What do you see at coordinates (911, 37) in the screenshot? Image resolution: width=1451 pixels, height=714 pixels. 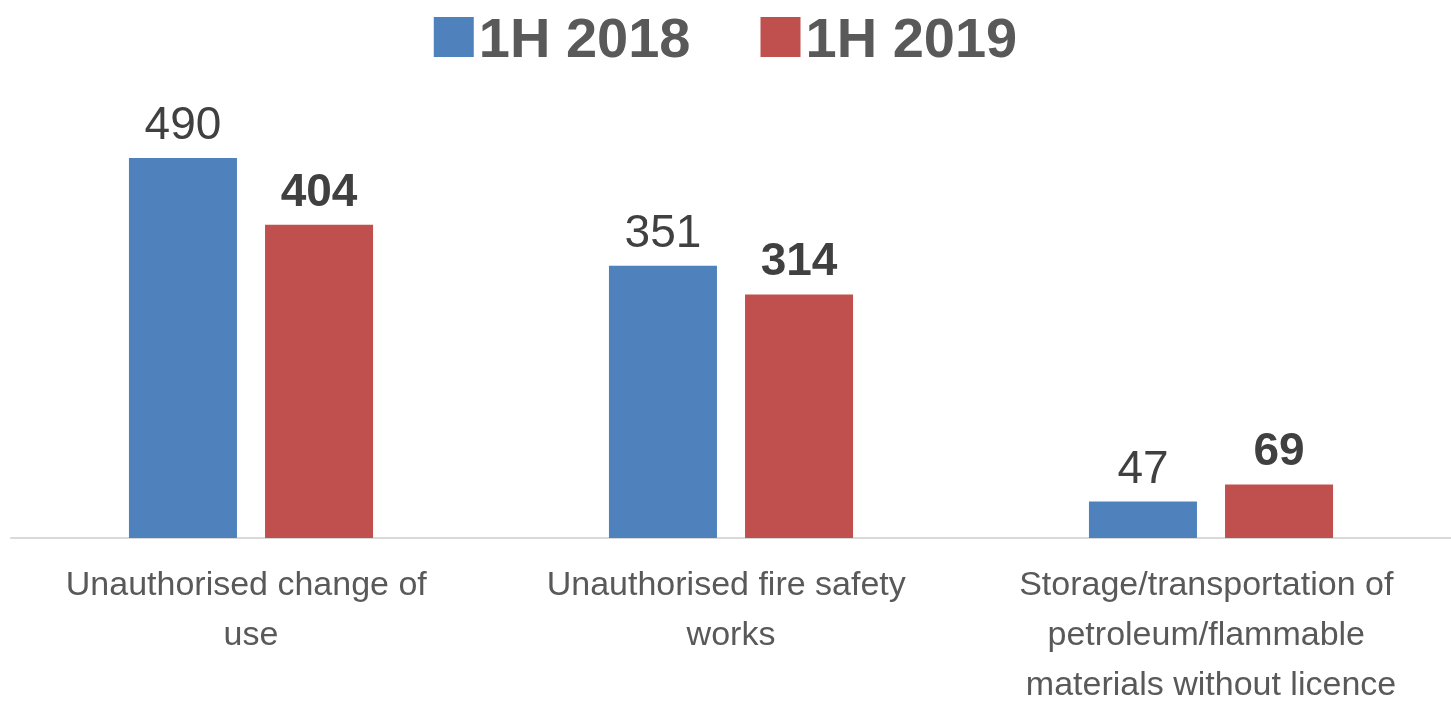 I see `legend-label: 1H 2019` at bounding box center [911, 37].